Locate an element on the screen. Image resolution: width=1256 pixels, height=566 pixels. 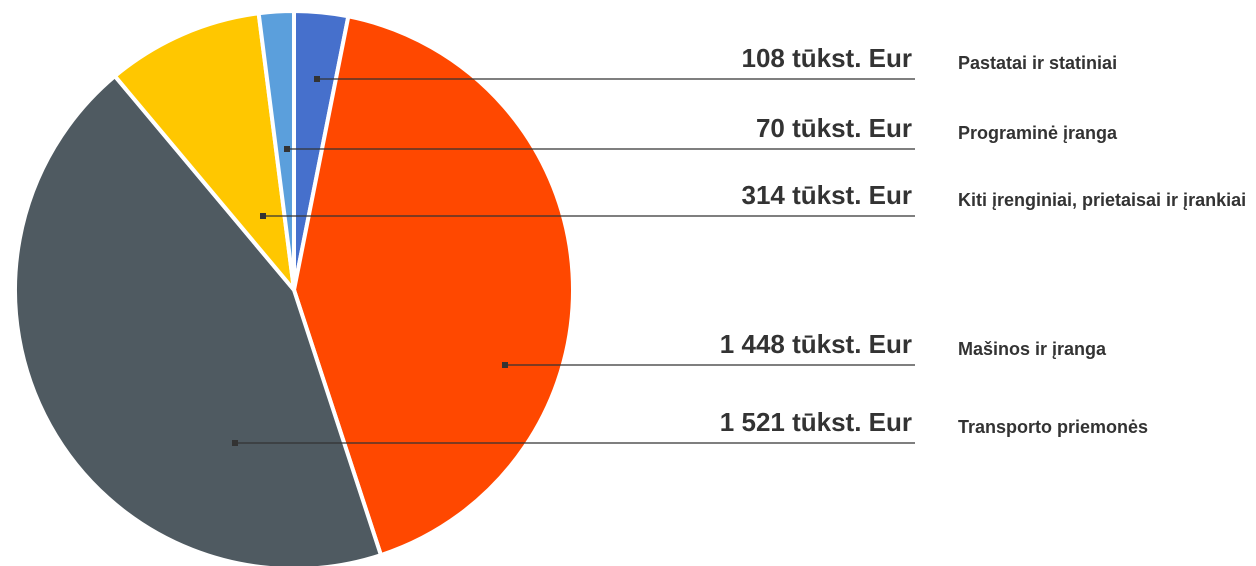
value-label: 1 521 tūkst. Eur is located at coordinates (815, 422).